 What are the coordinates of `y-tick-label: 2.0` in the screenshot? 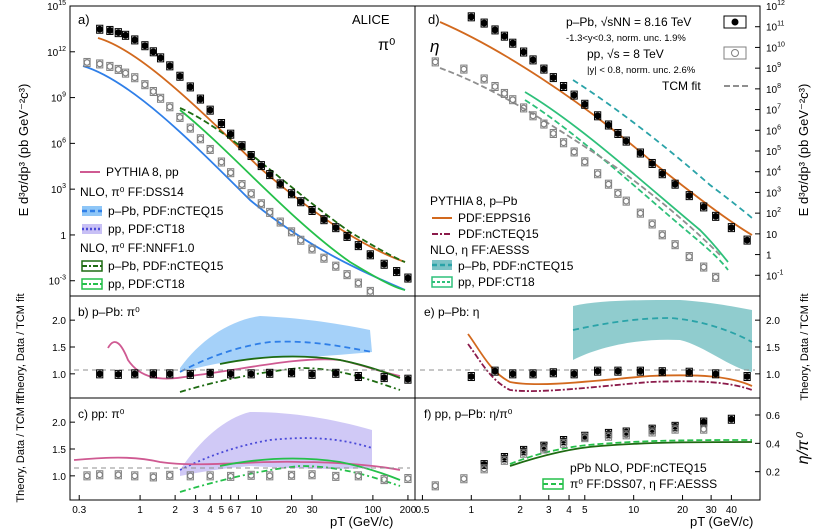 It's located at (59, 321).